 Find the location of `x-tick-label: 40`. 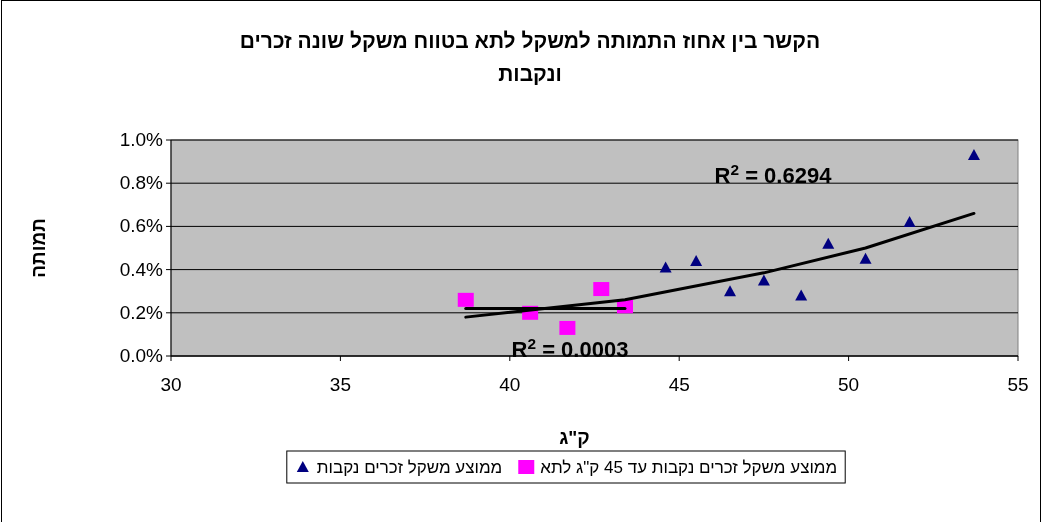

x-tick-label: 40 is located at coordinates (510, 384).